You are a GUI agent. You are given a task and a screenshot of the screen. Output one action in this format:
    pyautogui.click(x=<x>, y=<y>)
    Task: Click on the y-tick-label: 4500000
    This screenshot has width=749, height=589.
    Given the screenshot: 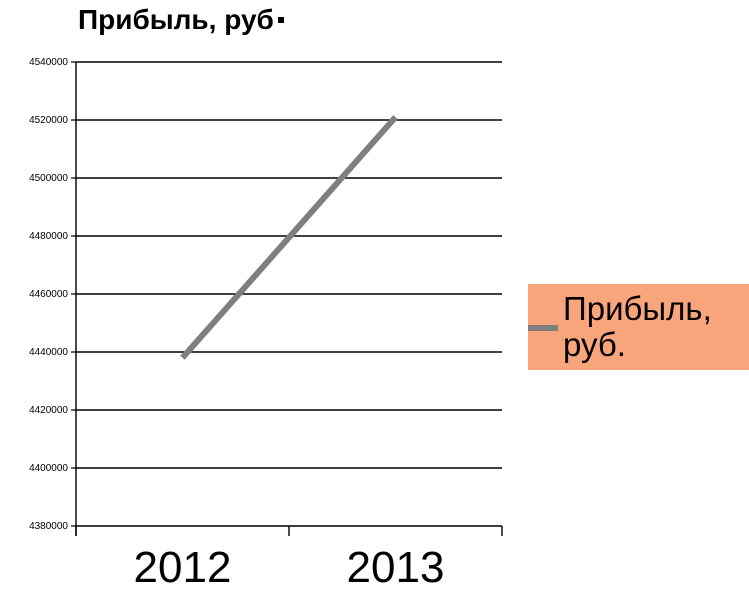 What is the action you would take?
    pyautogui.click(x=48, y=178)
    